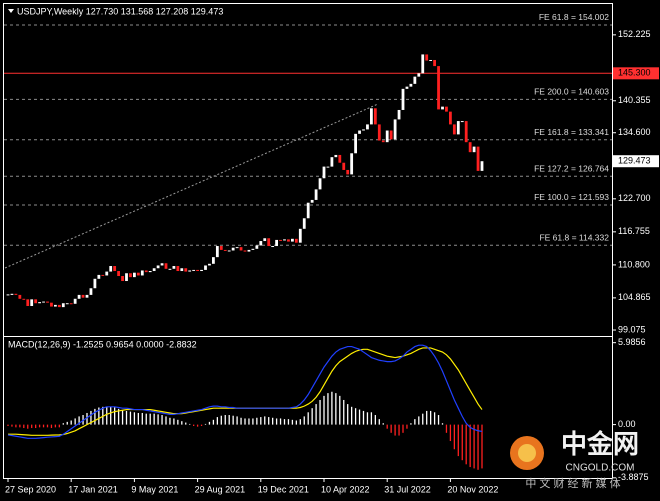 Image resolution: width=660 pixels, height=501 pixels. I want to click on x-tick-label: 20 Nov 2022, so click(472, 489).